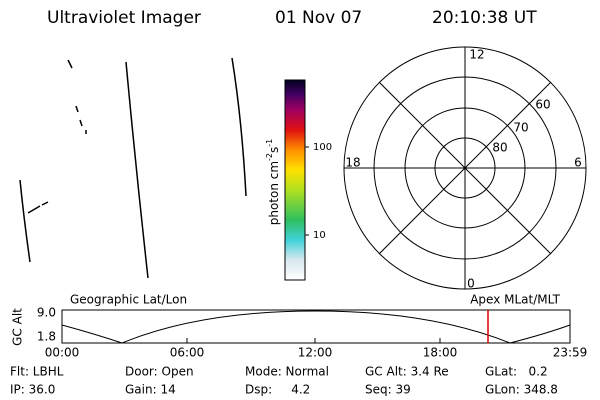  I want to click on status-item: Door: Open, so click(159, 372).